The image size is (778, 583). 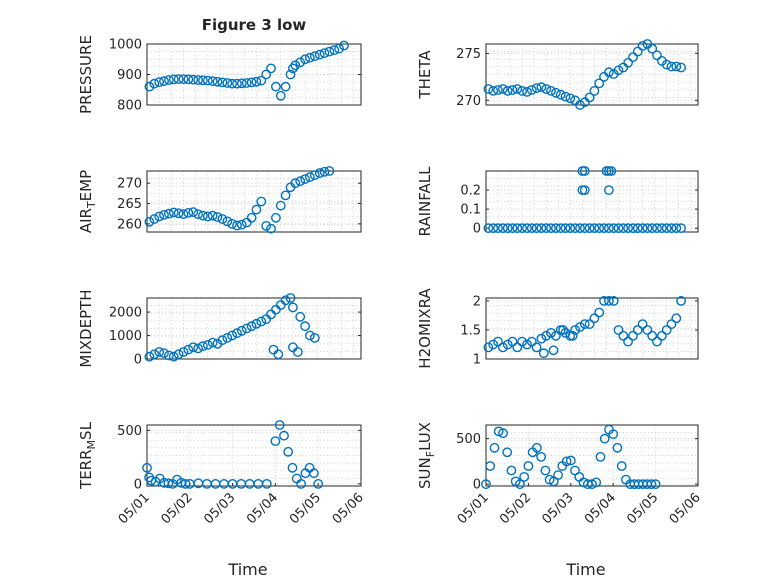 I want to click on y-axis-label: TERRMSL, so click(x=87, y=455).